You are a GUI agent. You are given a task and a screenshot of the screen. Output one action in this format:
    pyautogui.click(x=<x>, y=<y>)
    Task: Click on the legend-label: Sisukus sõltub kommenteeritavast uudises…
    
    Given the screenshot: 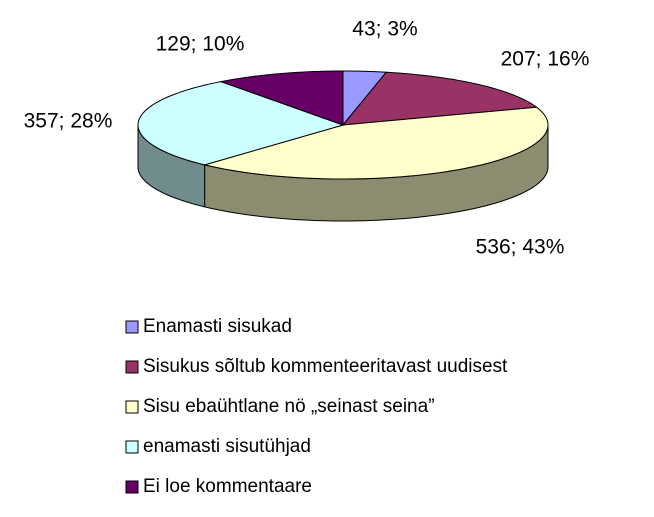 What is the action you would take?
    pyautogui.click(x=325, y=366)
    